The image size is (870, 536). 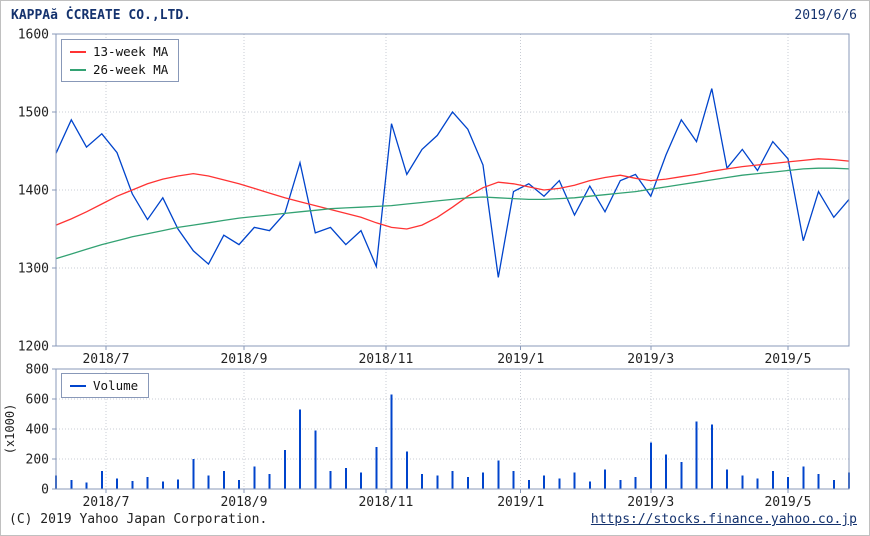 I want to click on y-tick-label: 1200, so click(x=33, y=347).